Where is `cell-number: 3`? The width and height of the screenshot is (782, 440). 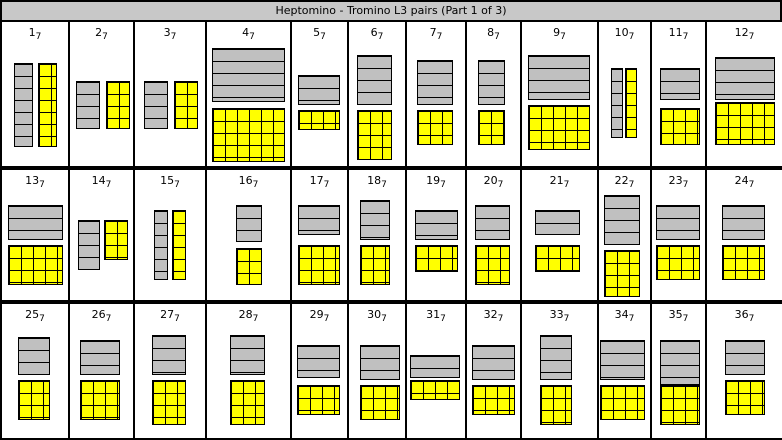
cell-number: 3 is located at coordinates (167, 32).